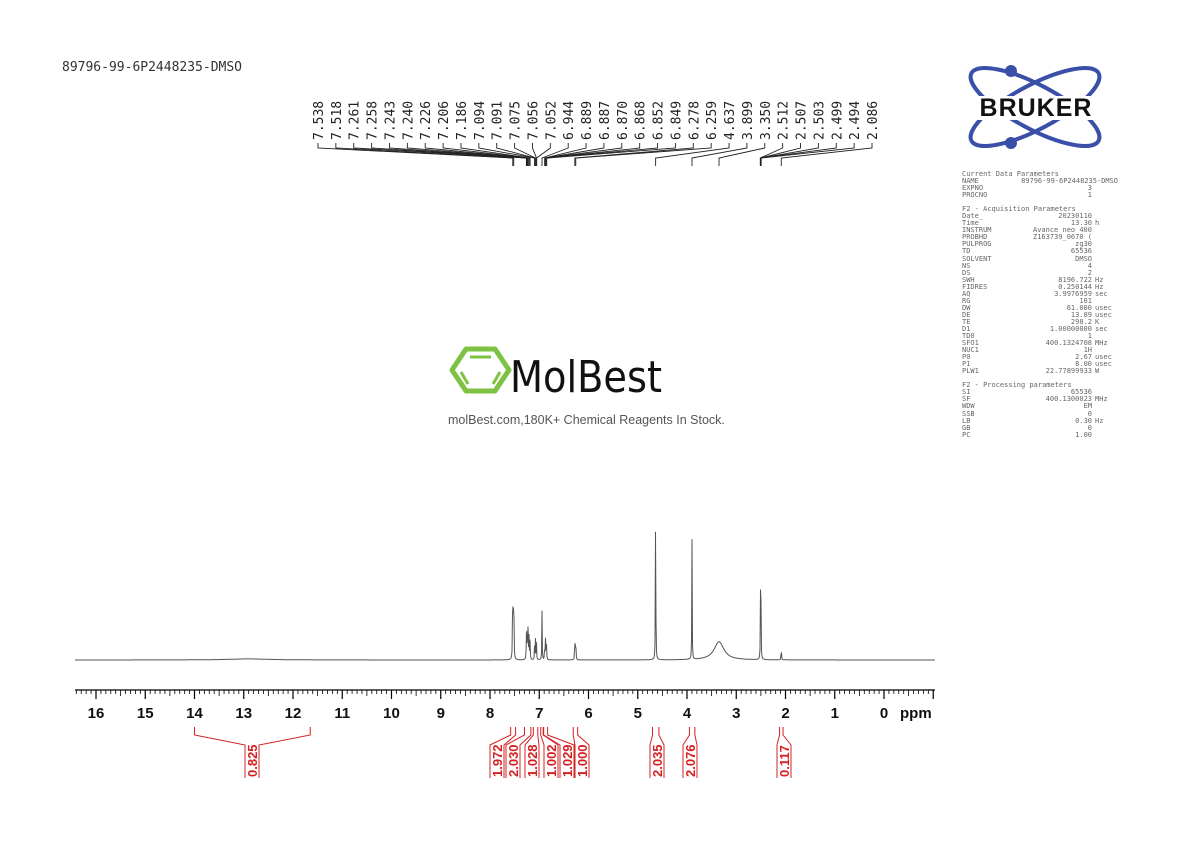  What do you see at coordinates (712, 120) in the screenshot?
I see `peak-label: 6.259` at bounding box center [712, 120].